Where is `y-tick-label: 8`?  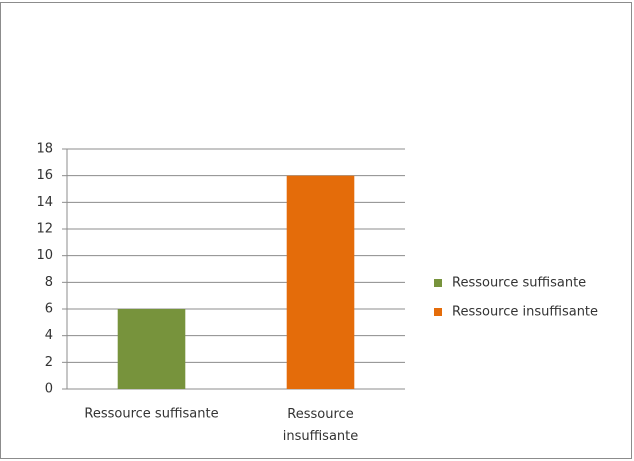
y-tick-label: 8 is located at coordinates (49, 282).